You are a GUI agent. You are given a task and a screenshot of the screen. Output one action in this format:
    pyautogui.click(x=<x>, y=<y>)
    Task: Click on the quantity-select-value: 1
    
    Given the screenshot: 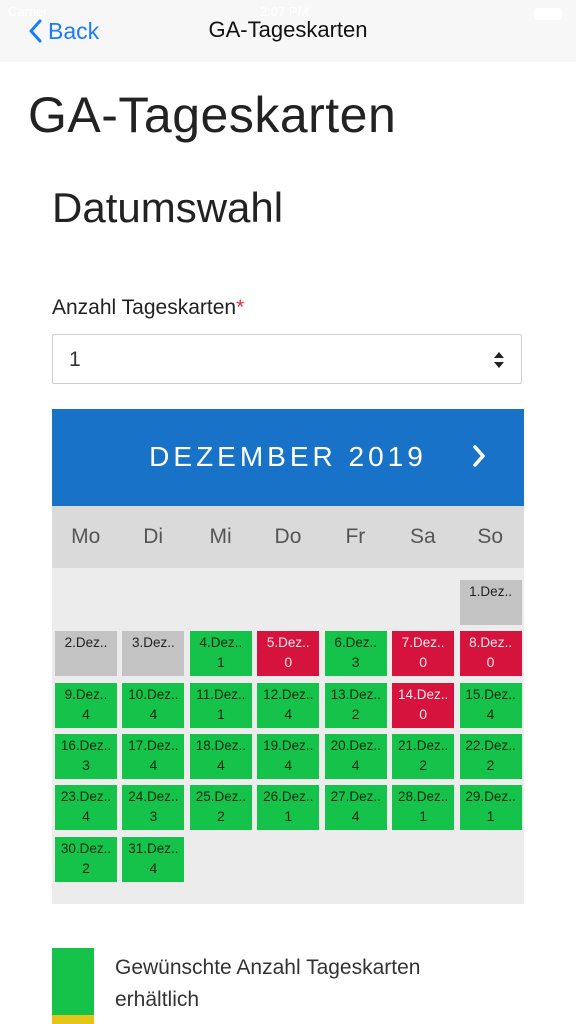 What is the action you would take?
    pyautogui.click(x=75, y=359)
    